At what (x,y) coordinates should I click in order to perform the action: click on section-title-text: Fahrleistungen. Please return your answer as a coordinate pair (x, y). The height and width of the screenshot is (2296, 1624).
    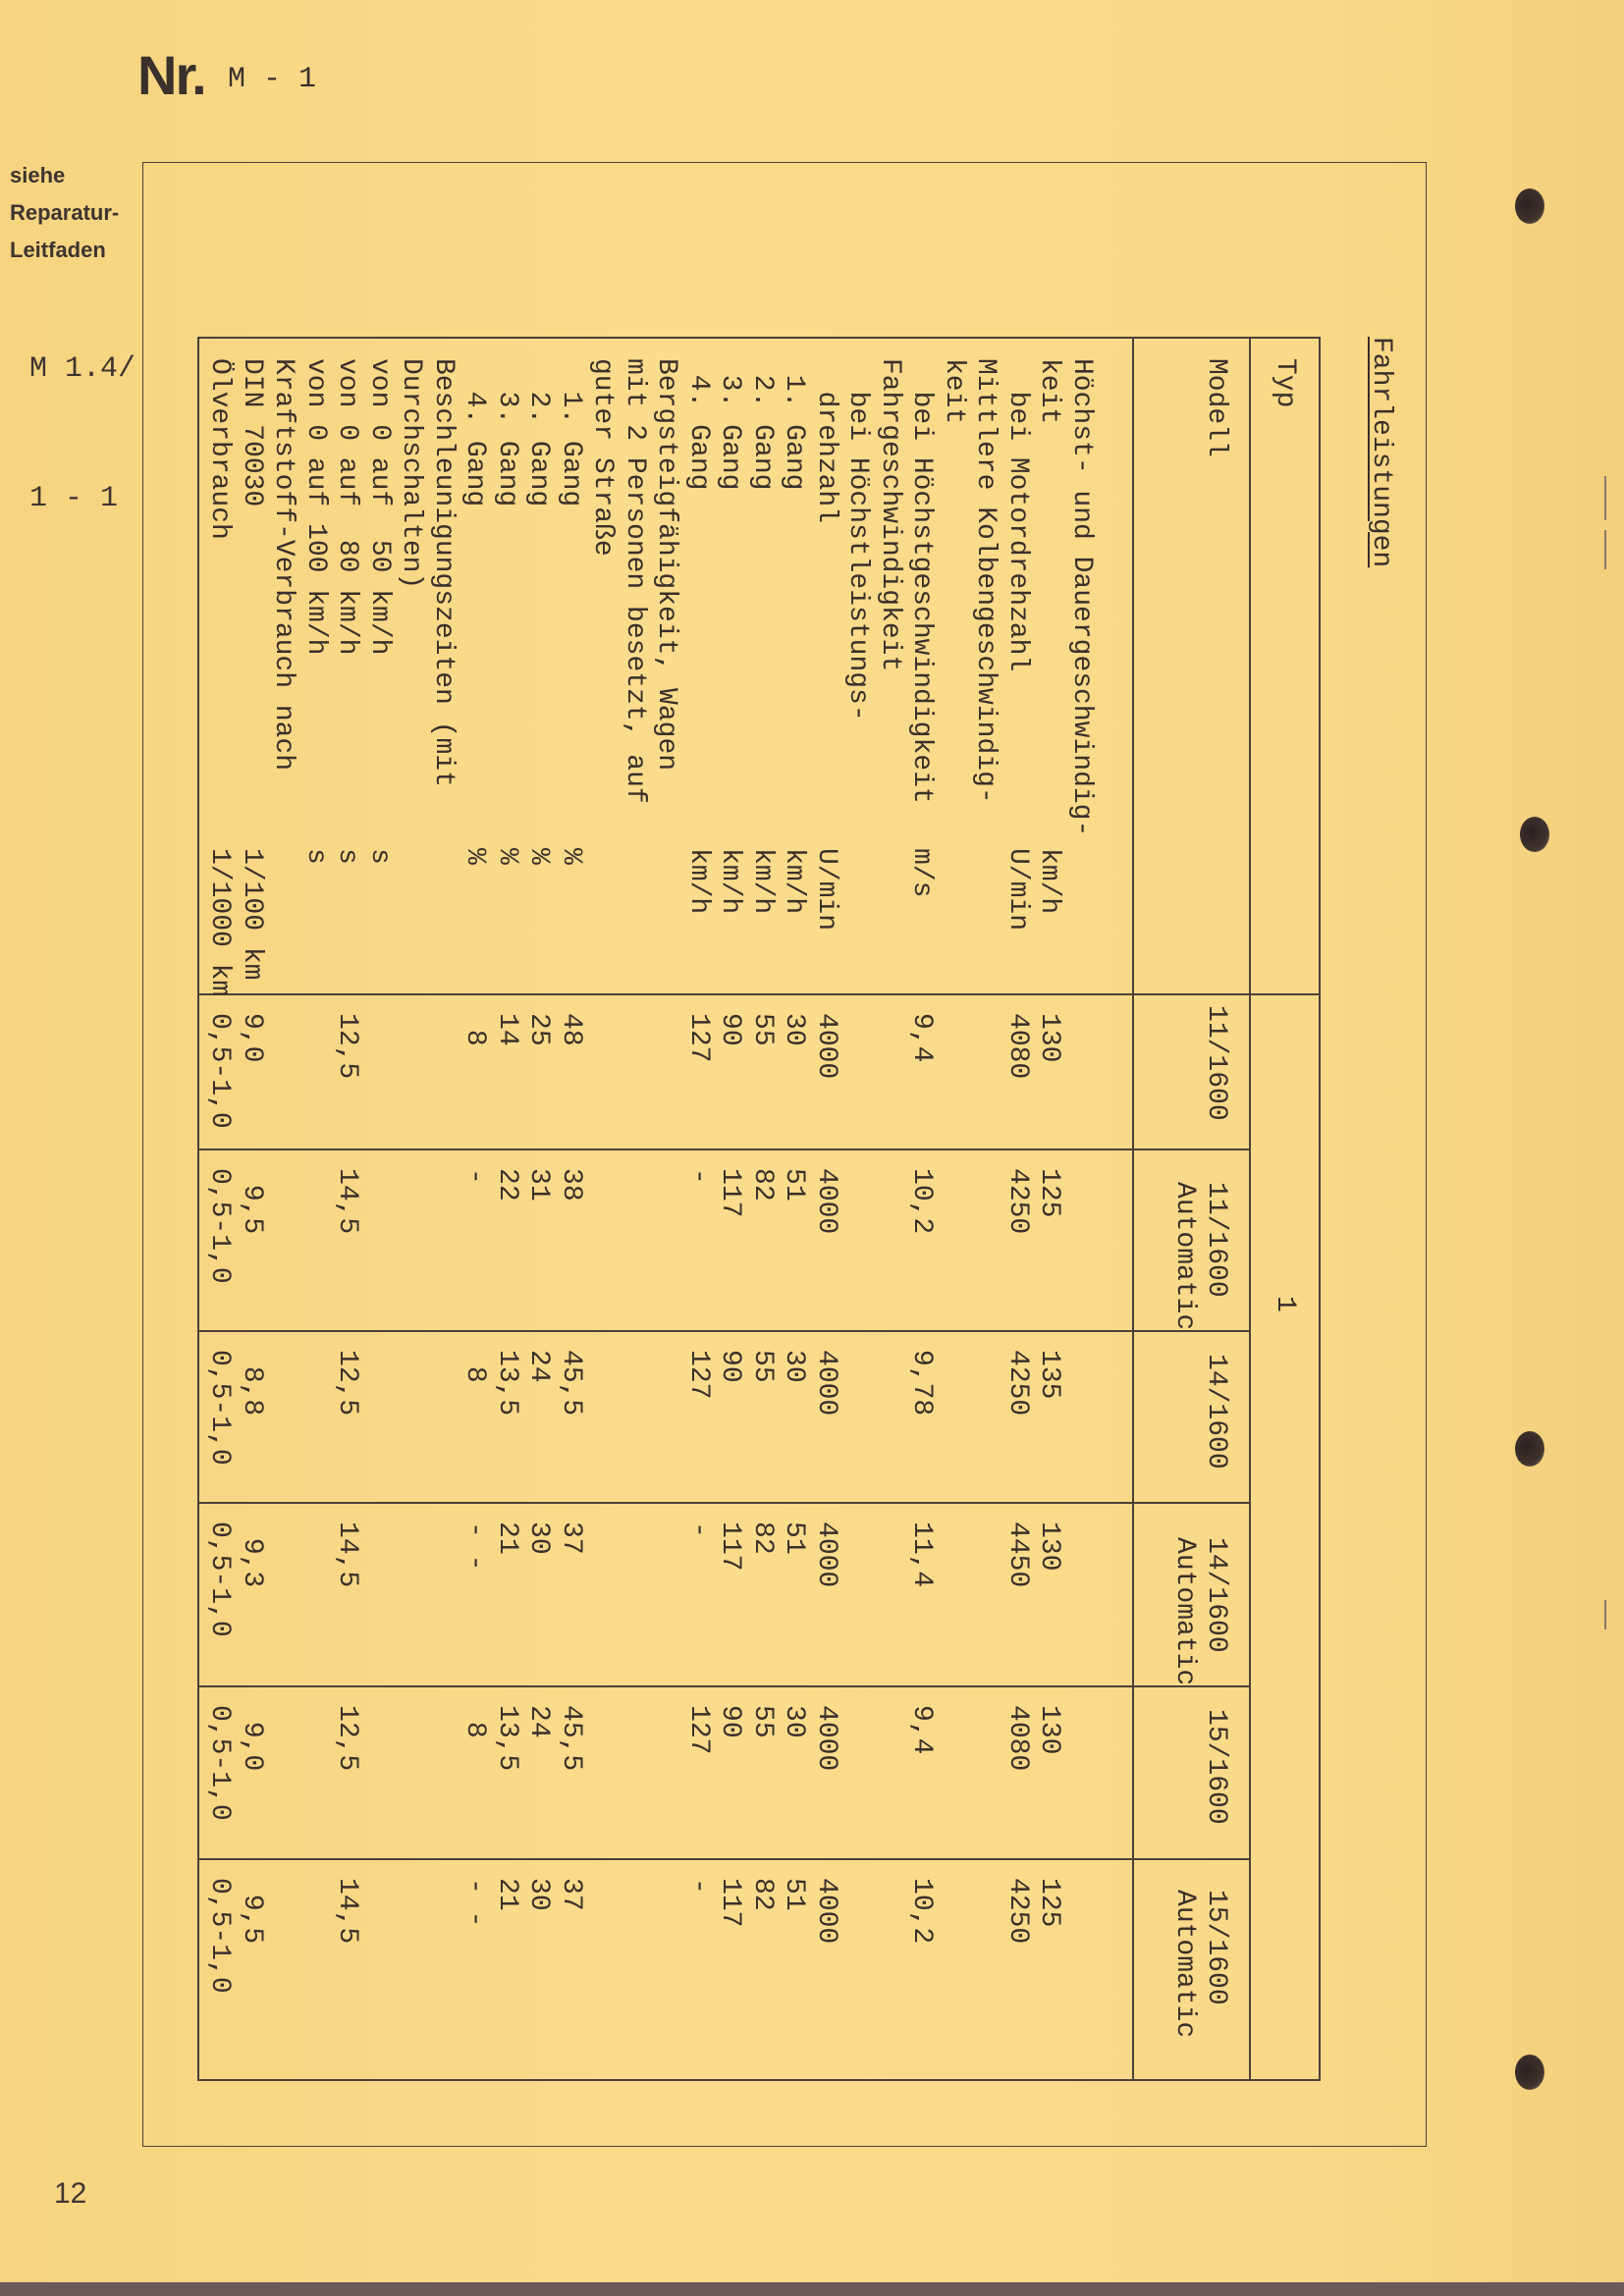
    Looking at the image, I should click on (1381, 452).